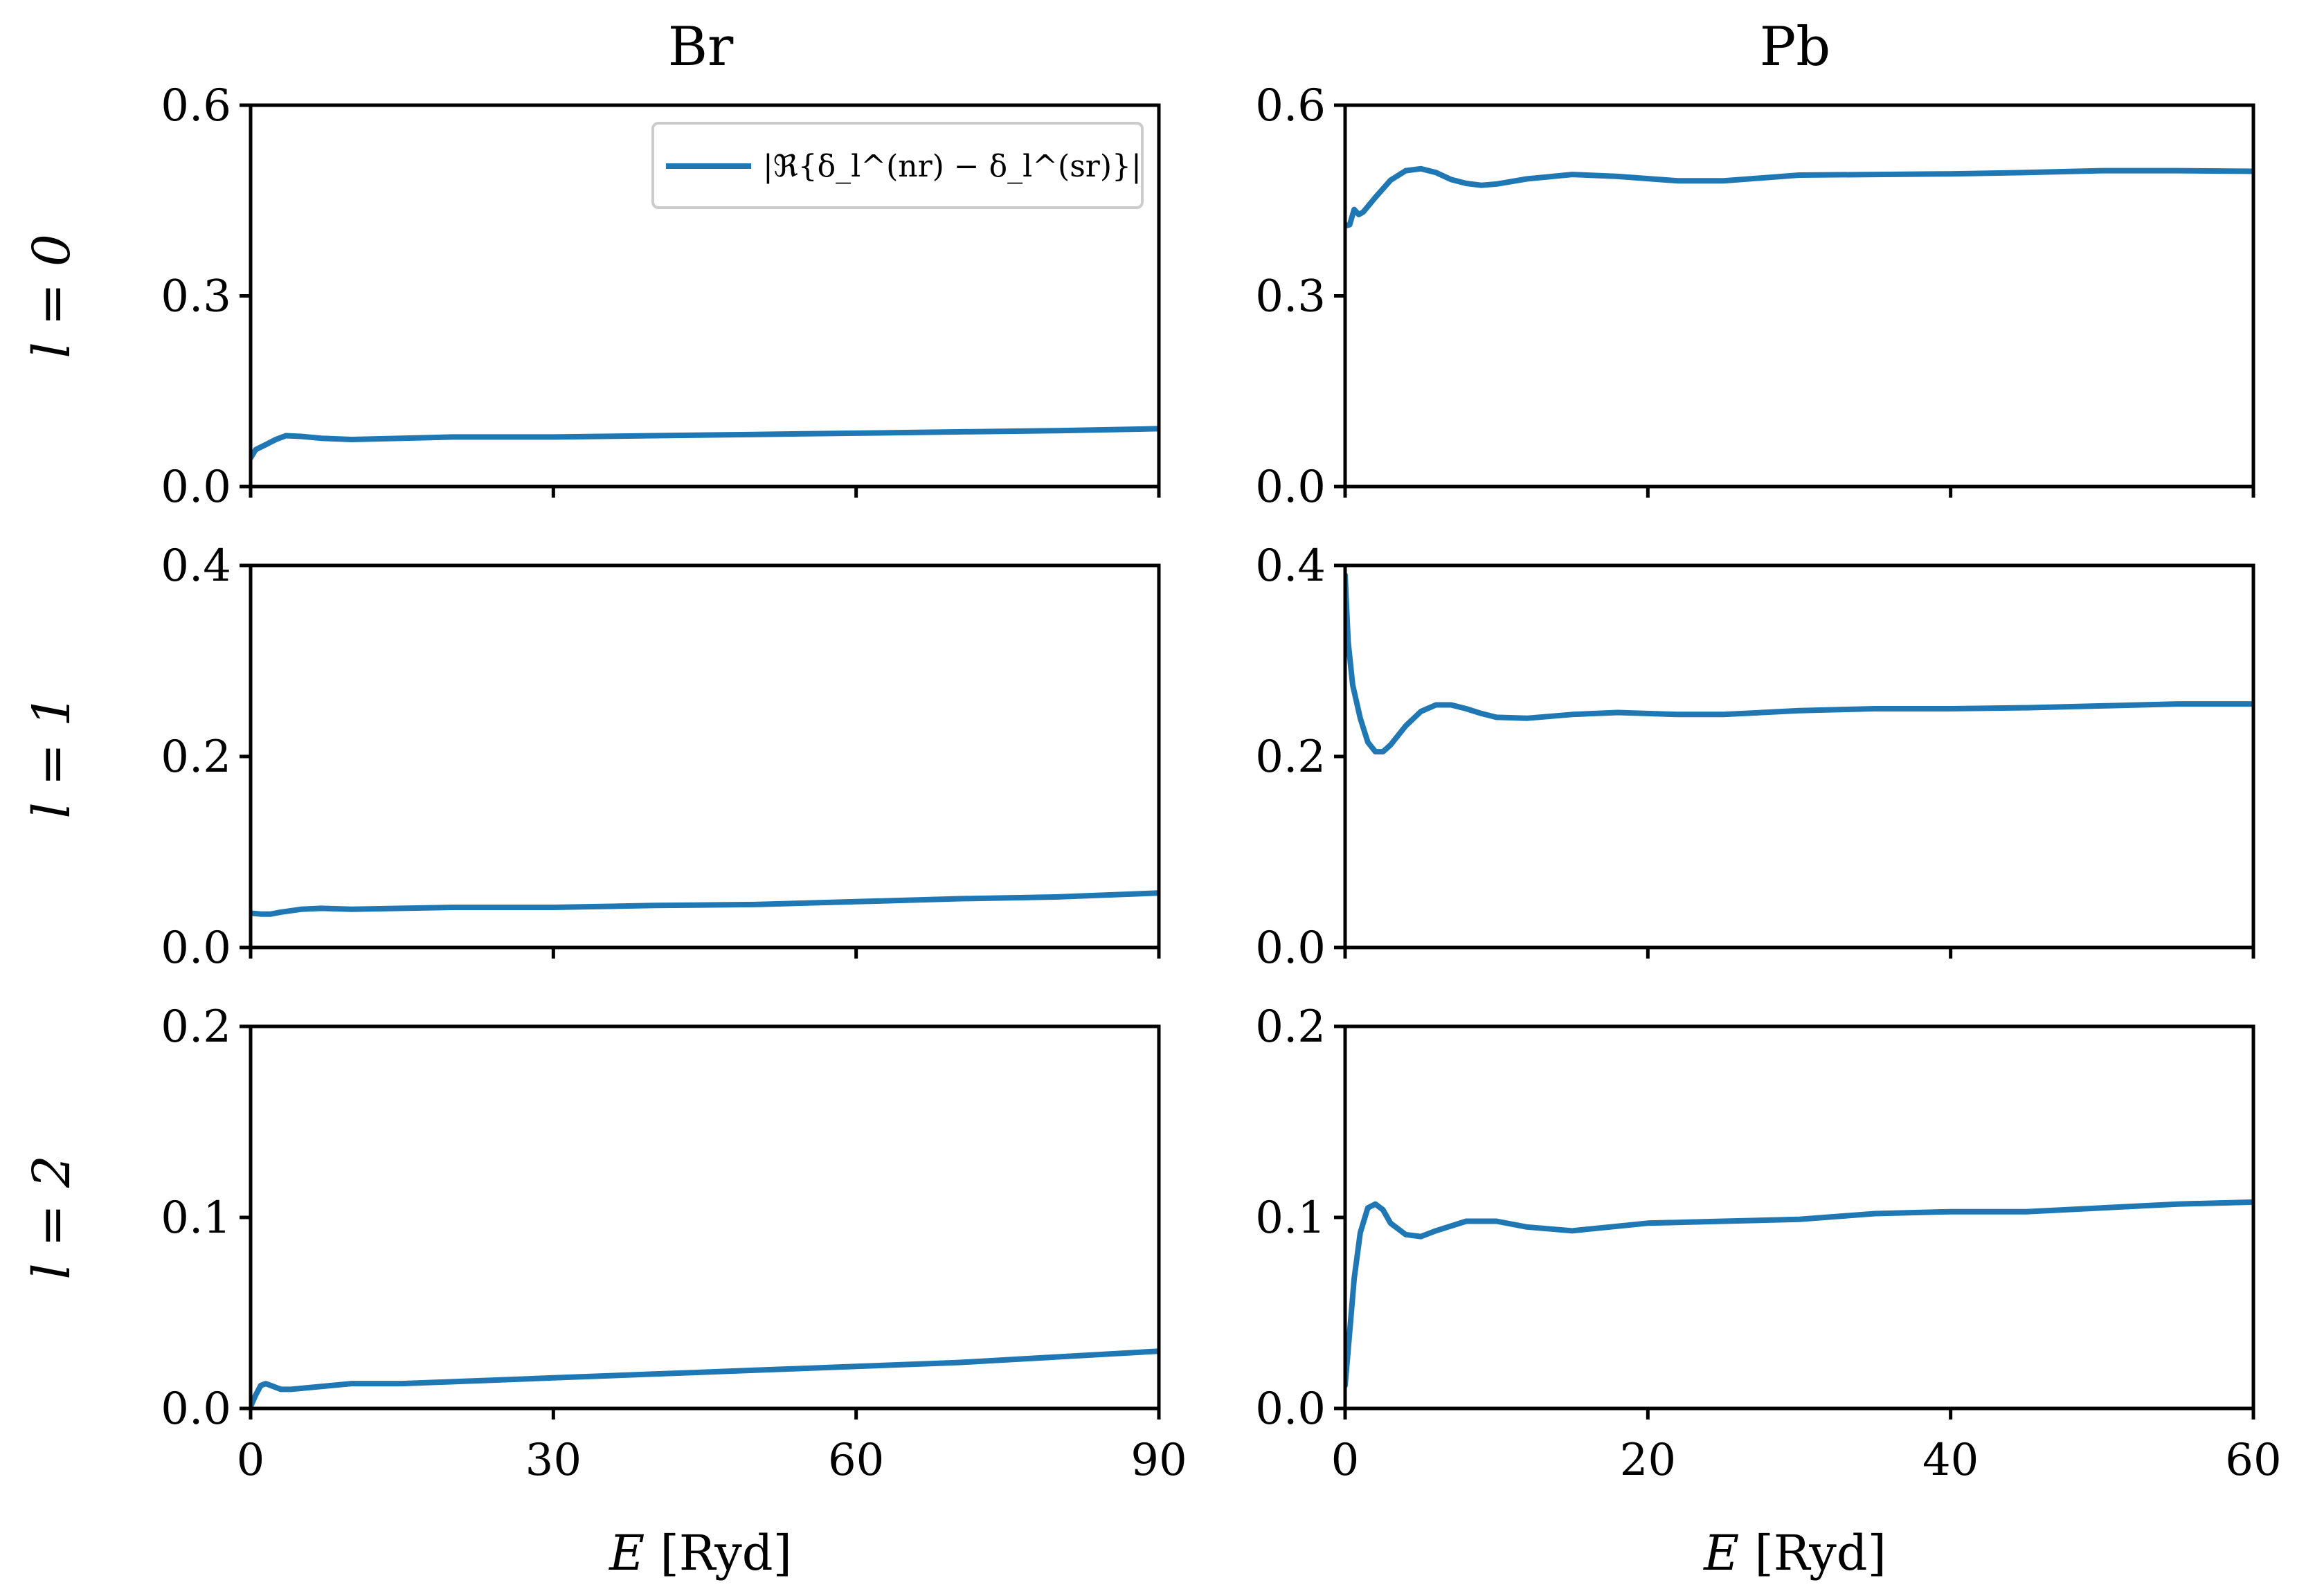 The width and height of the screenshot is (2297, 1596). What do you see at coordinates (1291, 487) in the screenshot?
I see `ytick-label-pb-l0-0: 0.0` at bounding box center [1291, 487].